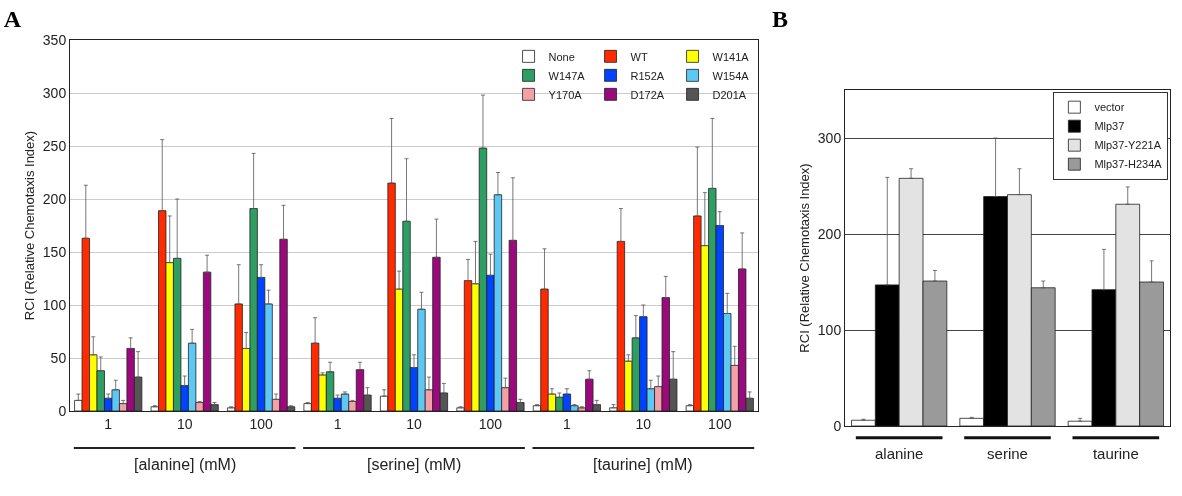 The image size is (1182, 496). I want to click on chart-title: B, so click(780, 18).